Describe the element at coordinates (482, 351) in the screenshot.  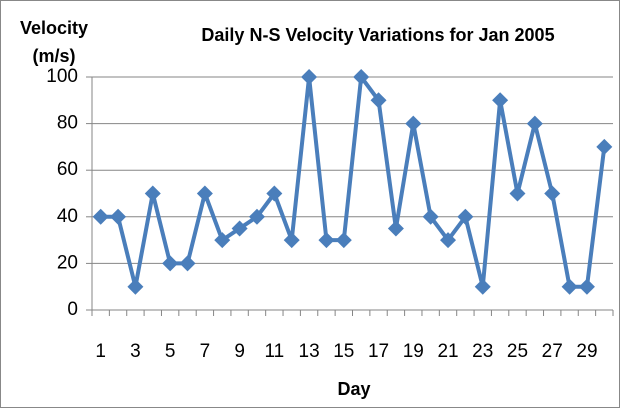
I see `x-tick-label: 23` at that location.